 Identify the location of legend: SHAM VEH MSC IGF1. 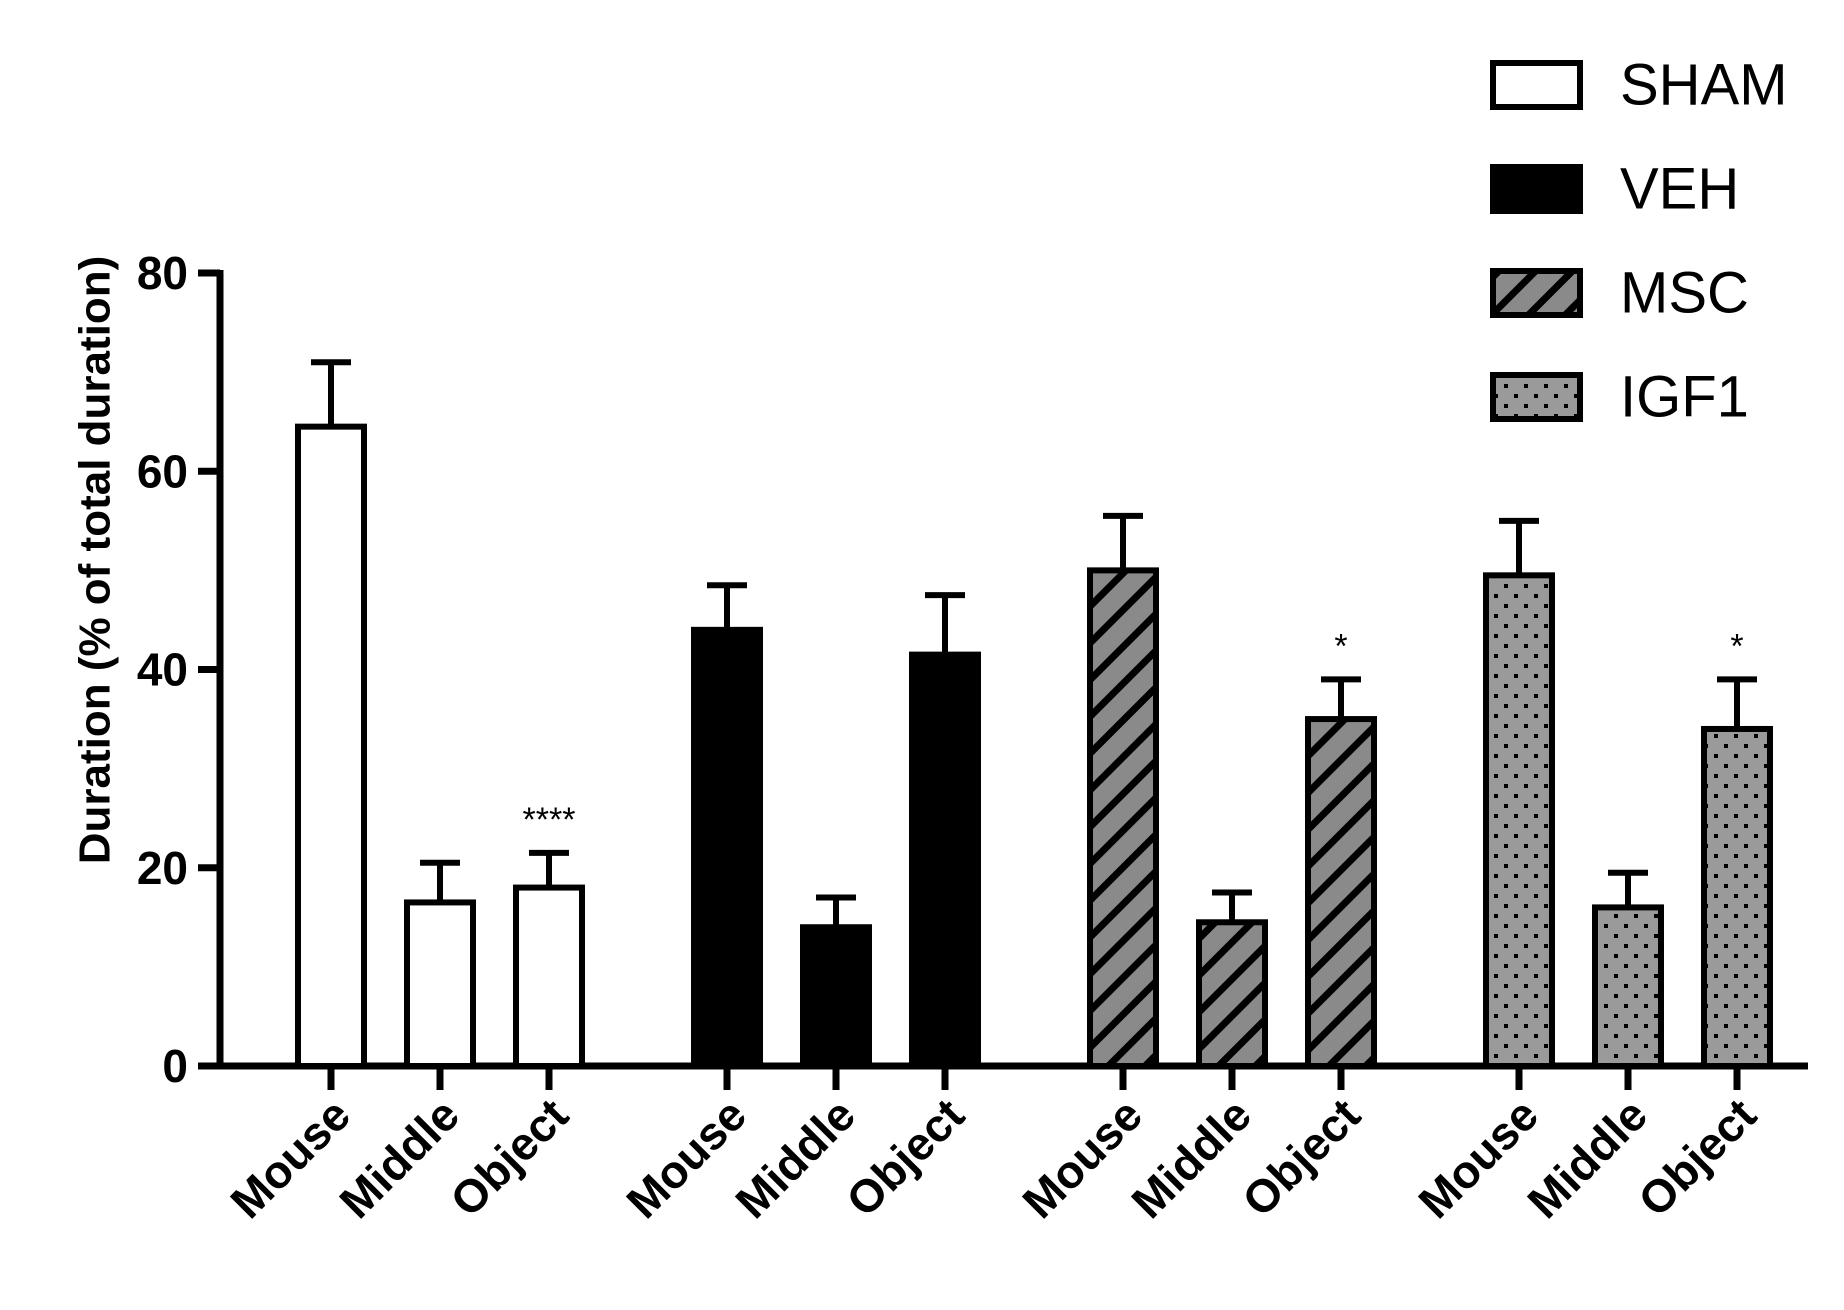
(1639, 241).